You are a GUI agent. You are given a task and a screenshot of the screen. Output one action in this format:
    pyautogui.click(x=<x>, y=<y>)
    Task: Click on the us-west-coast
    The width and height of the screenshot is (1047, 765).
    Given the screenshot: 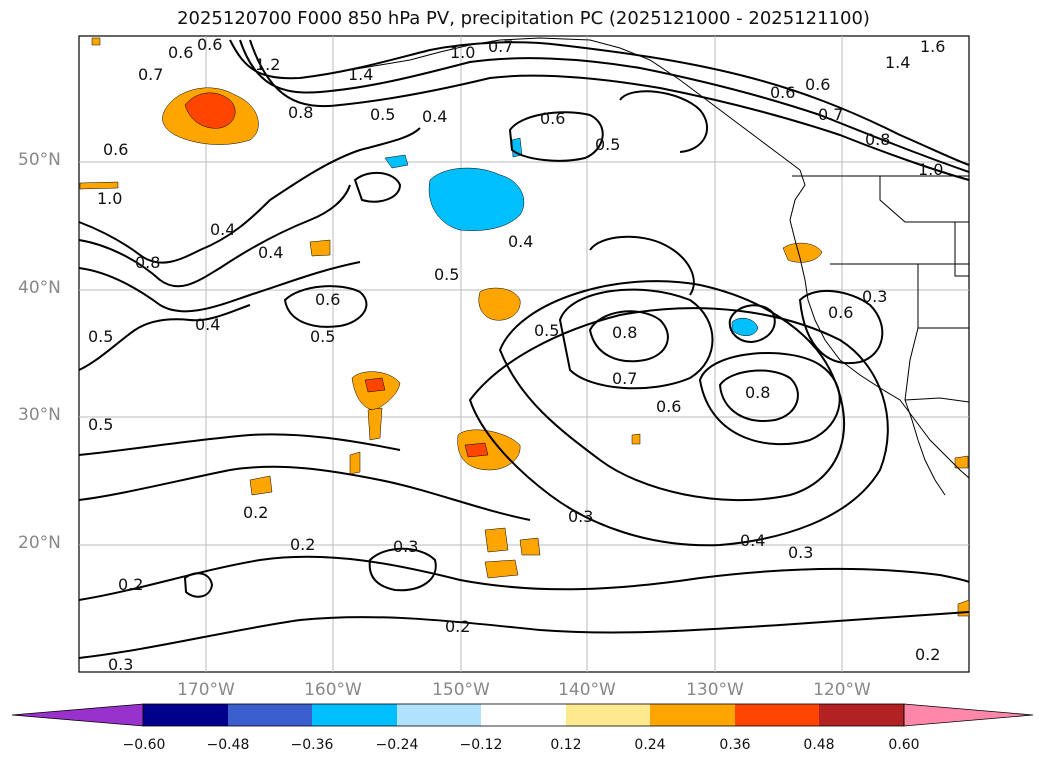 What is the action you would take?
    pyautogui.click(x=884, y=368)
    